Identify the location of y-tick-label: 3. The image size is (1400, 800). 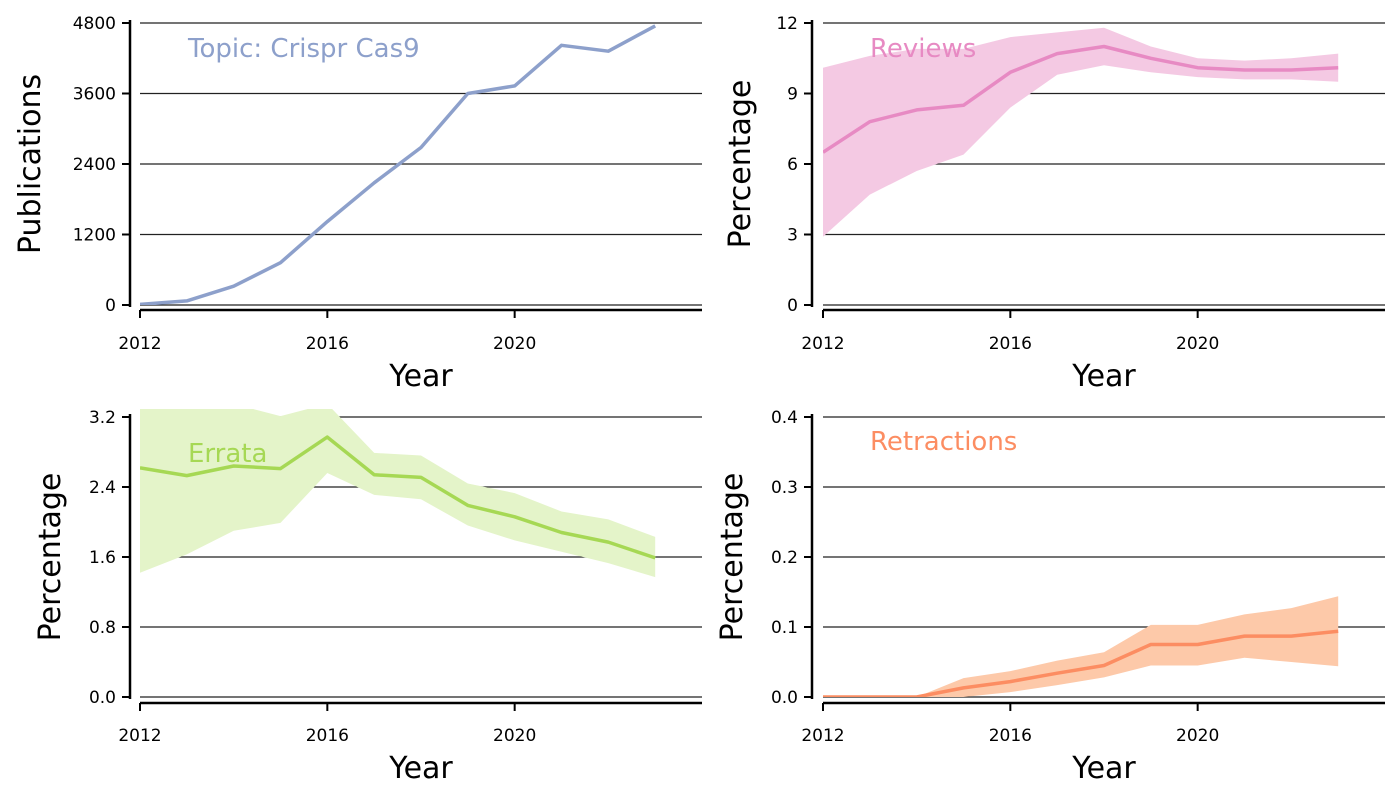
(792, 236).